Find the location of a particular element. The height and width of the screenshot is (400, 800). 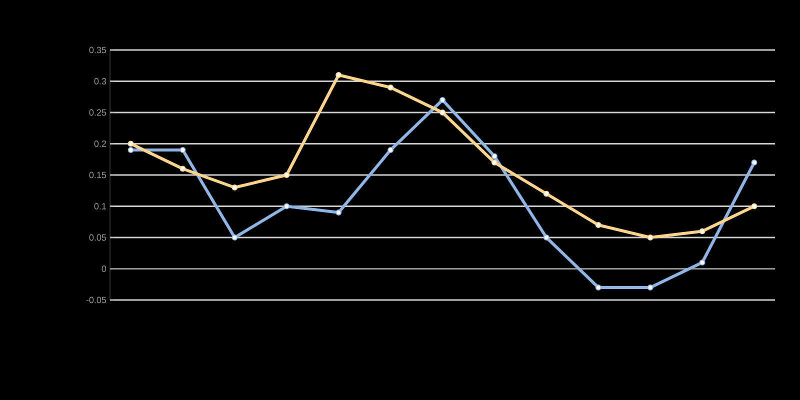

y-tick-label: 0.15 is located at coordinates (97, 175).